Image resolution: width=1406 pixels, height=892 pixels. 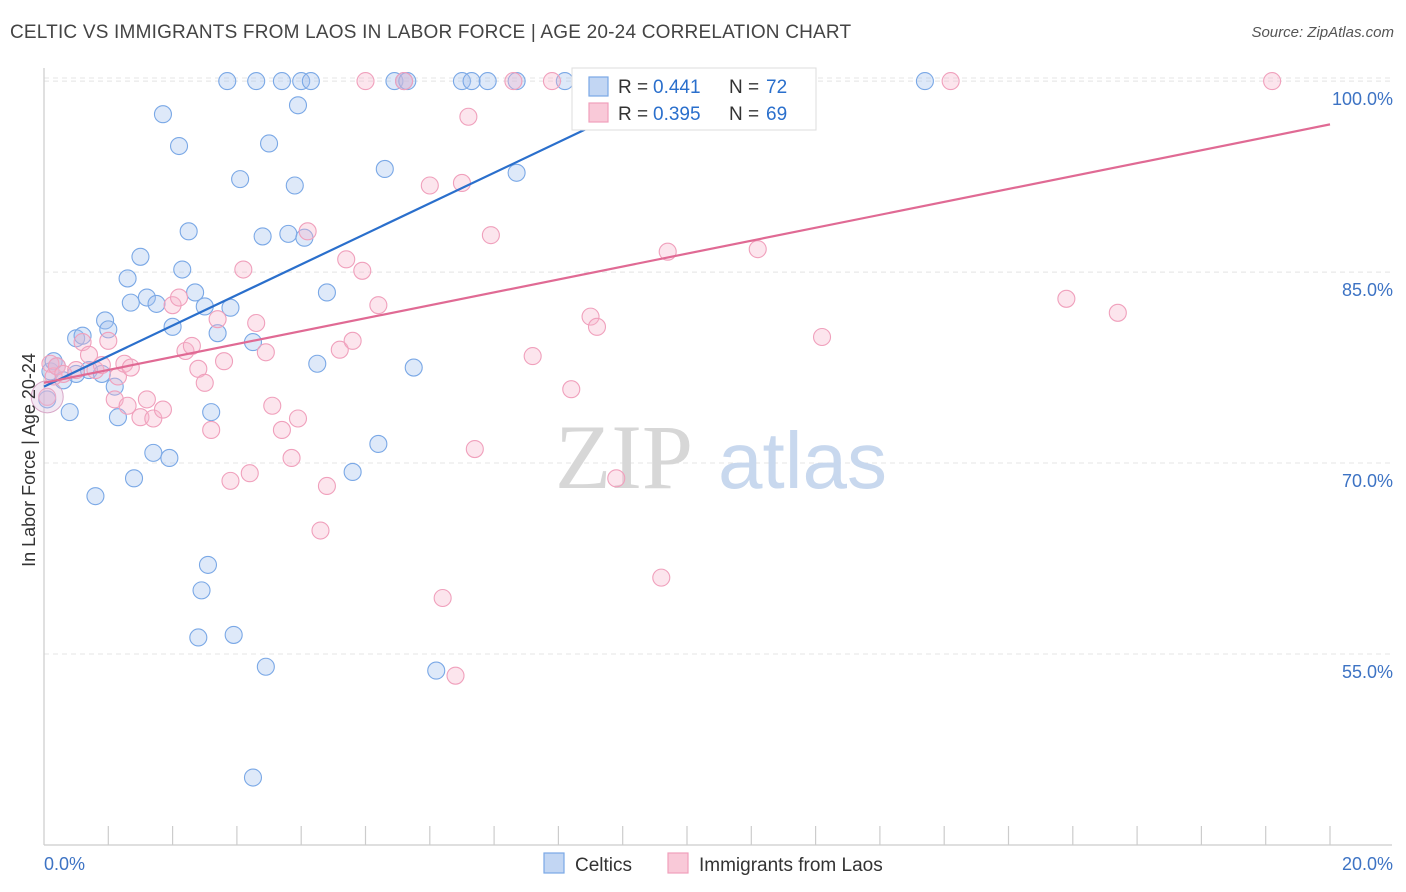 What do you see at coordinates (598, 112) in the screenshot?
I see `legend-swatch-laos` at bounding box center [598, 112].